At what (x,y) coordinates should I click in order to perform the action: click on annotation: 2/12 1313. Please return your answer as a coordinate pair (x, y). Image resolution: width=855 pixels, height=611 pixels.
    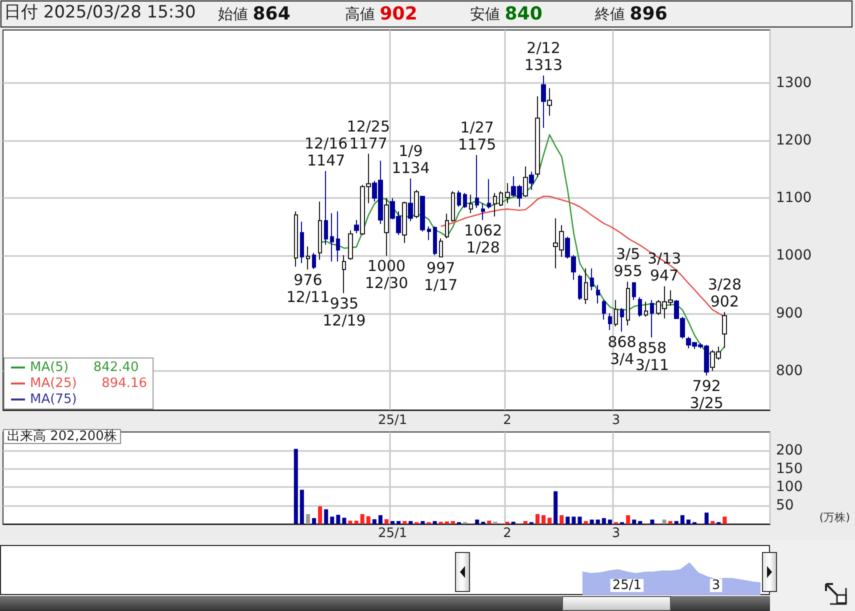
    Looking at the image, I should click on (543, 56).